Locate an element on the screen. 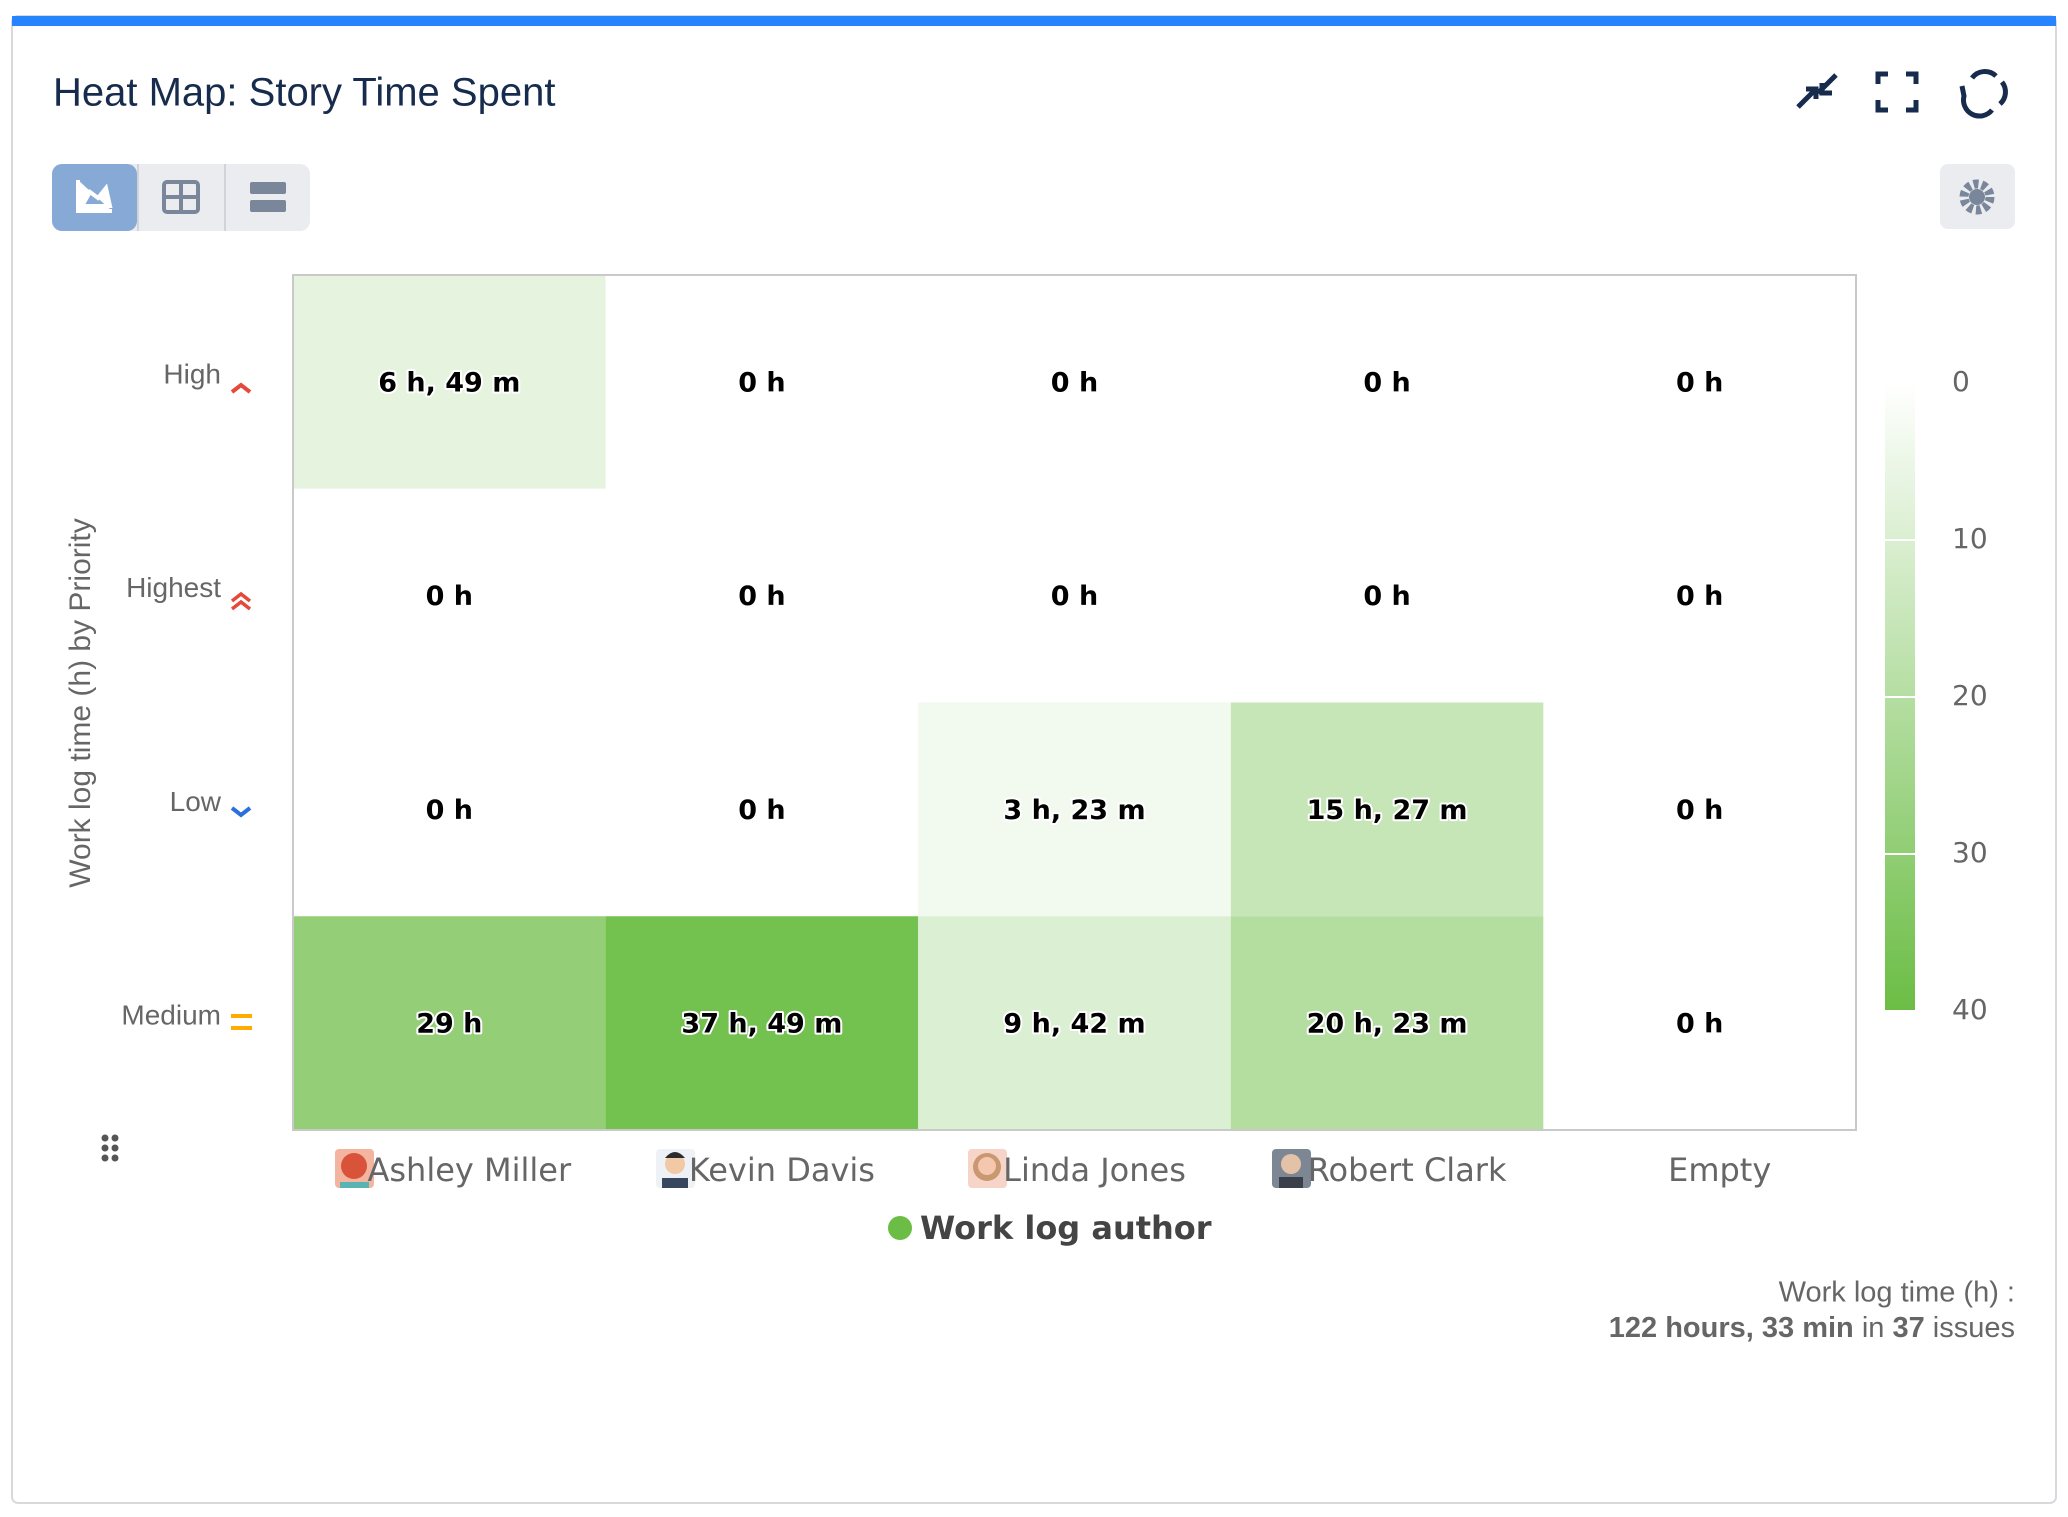 The width and height of the screenshot is (2068, 1517). list-view-icon is located at coordinates (268, 206).